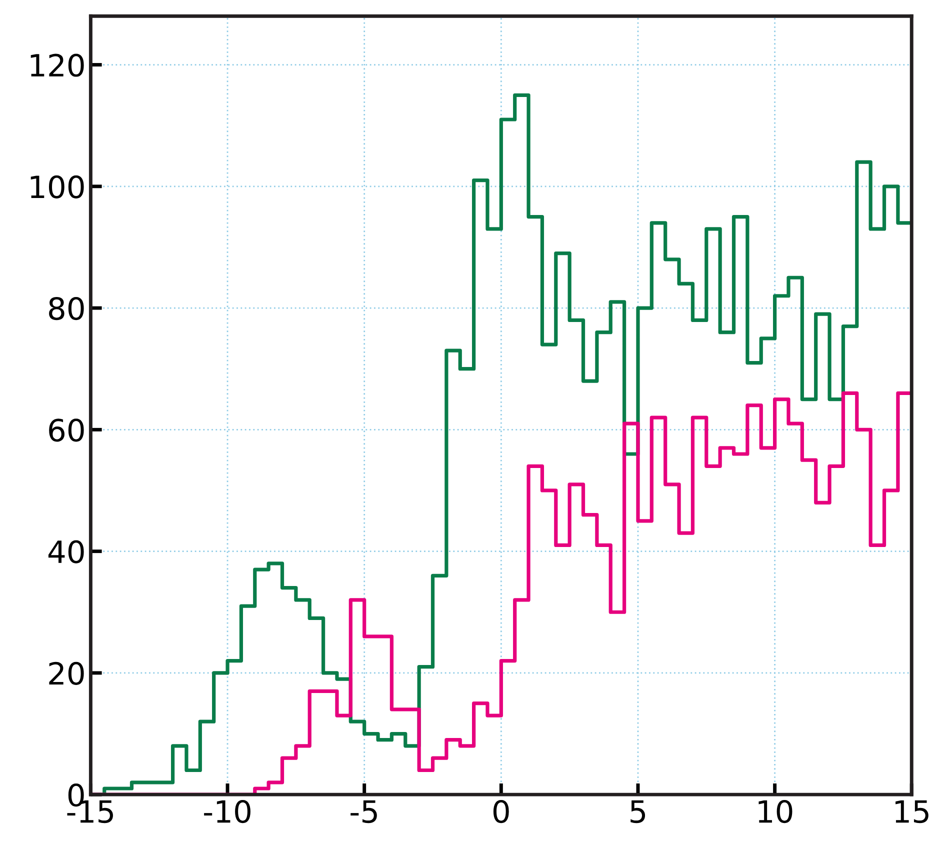 The width and height of the screenshot is (935, 848). Describe the element at coordinates (66, 552) in the screenshot. I see `y-tick-label: 40` at that location.